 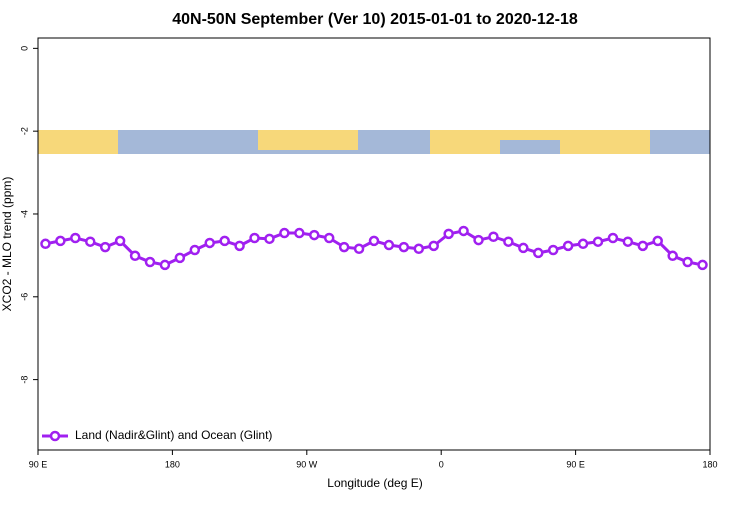 I want to click on y-axis-label: XCO2 - MLO trend (ppm), so click(x=7, y=244).